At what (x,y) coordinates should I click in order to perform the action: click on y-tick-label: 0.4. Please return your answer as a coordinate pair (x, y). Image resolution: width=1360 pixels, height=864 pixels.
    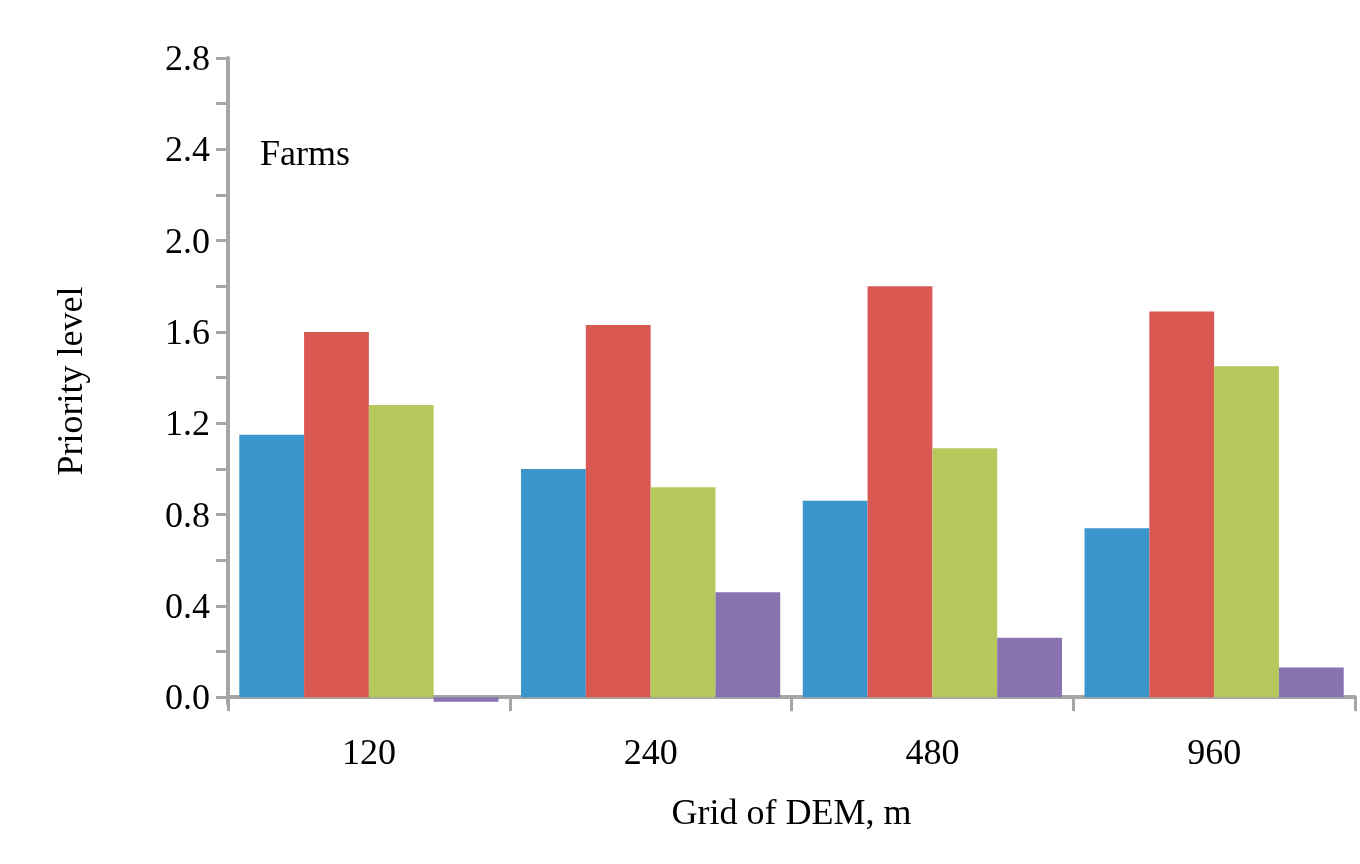
    Looking at the image, I should click on (187, 605).